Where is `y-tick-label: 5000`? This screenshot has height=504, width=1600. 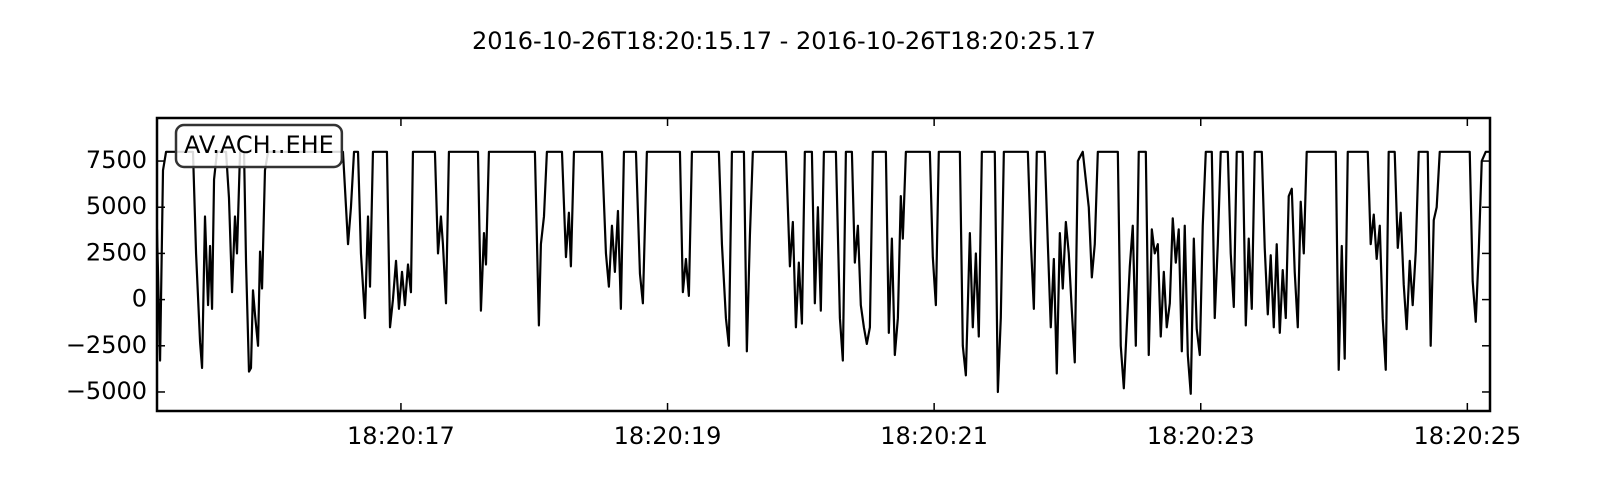
y-tick-label: 5000 is located at coordinates (116, 206).